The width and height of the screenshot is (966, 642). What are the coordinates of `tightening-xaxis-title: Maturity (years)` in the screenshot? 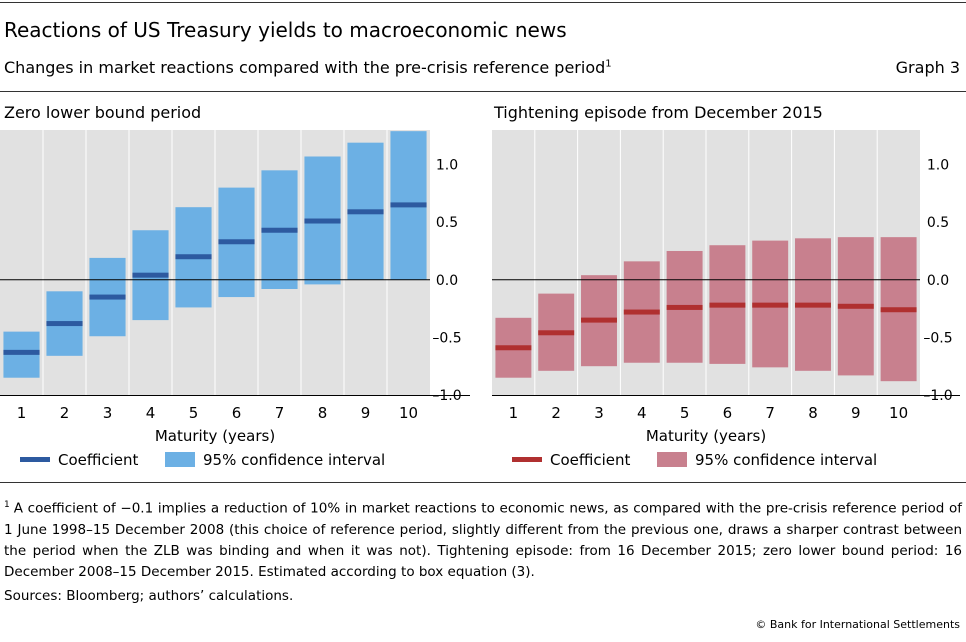 It's located at (706, 436).